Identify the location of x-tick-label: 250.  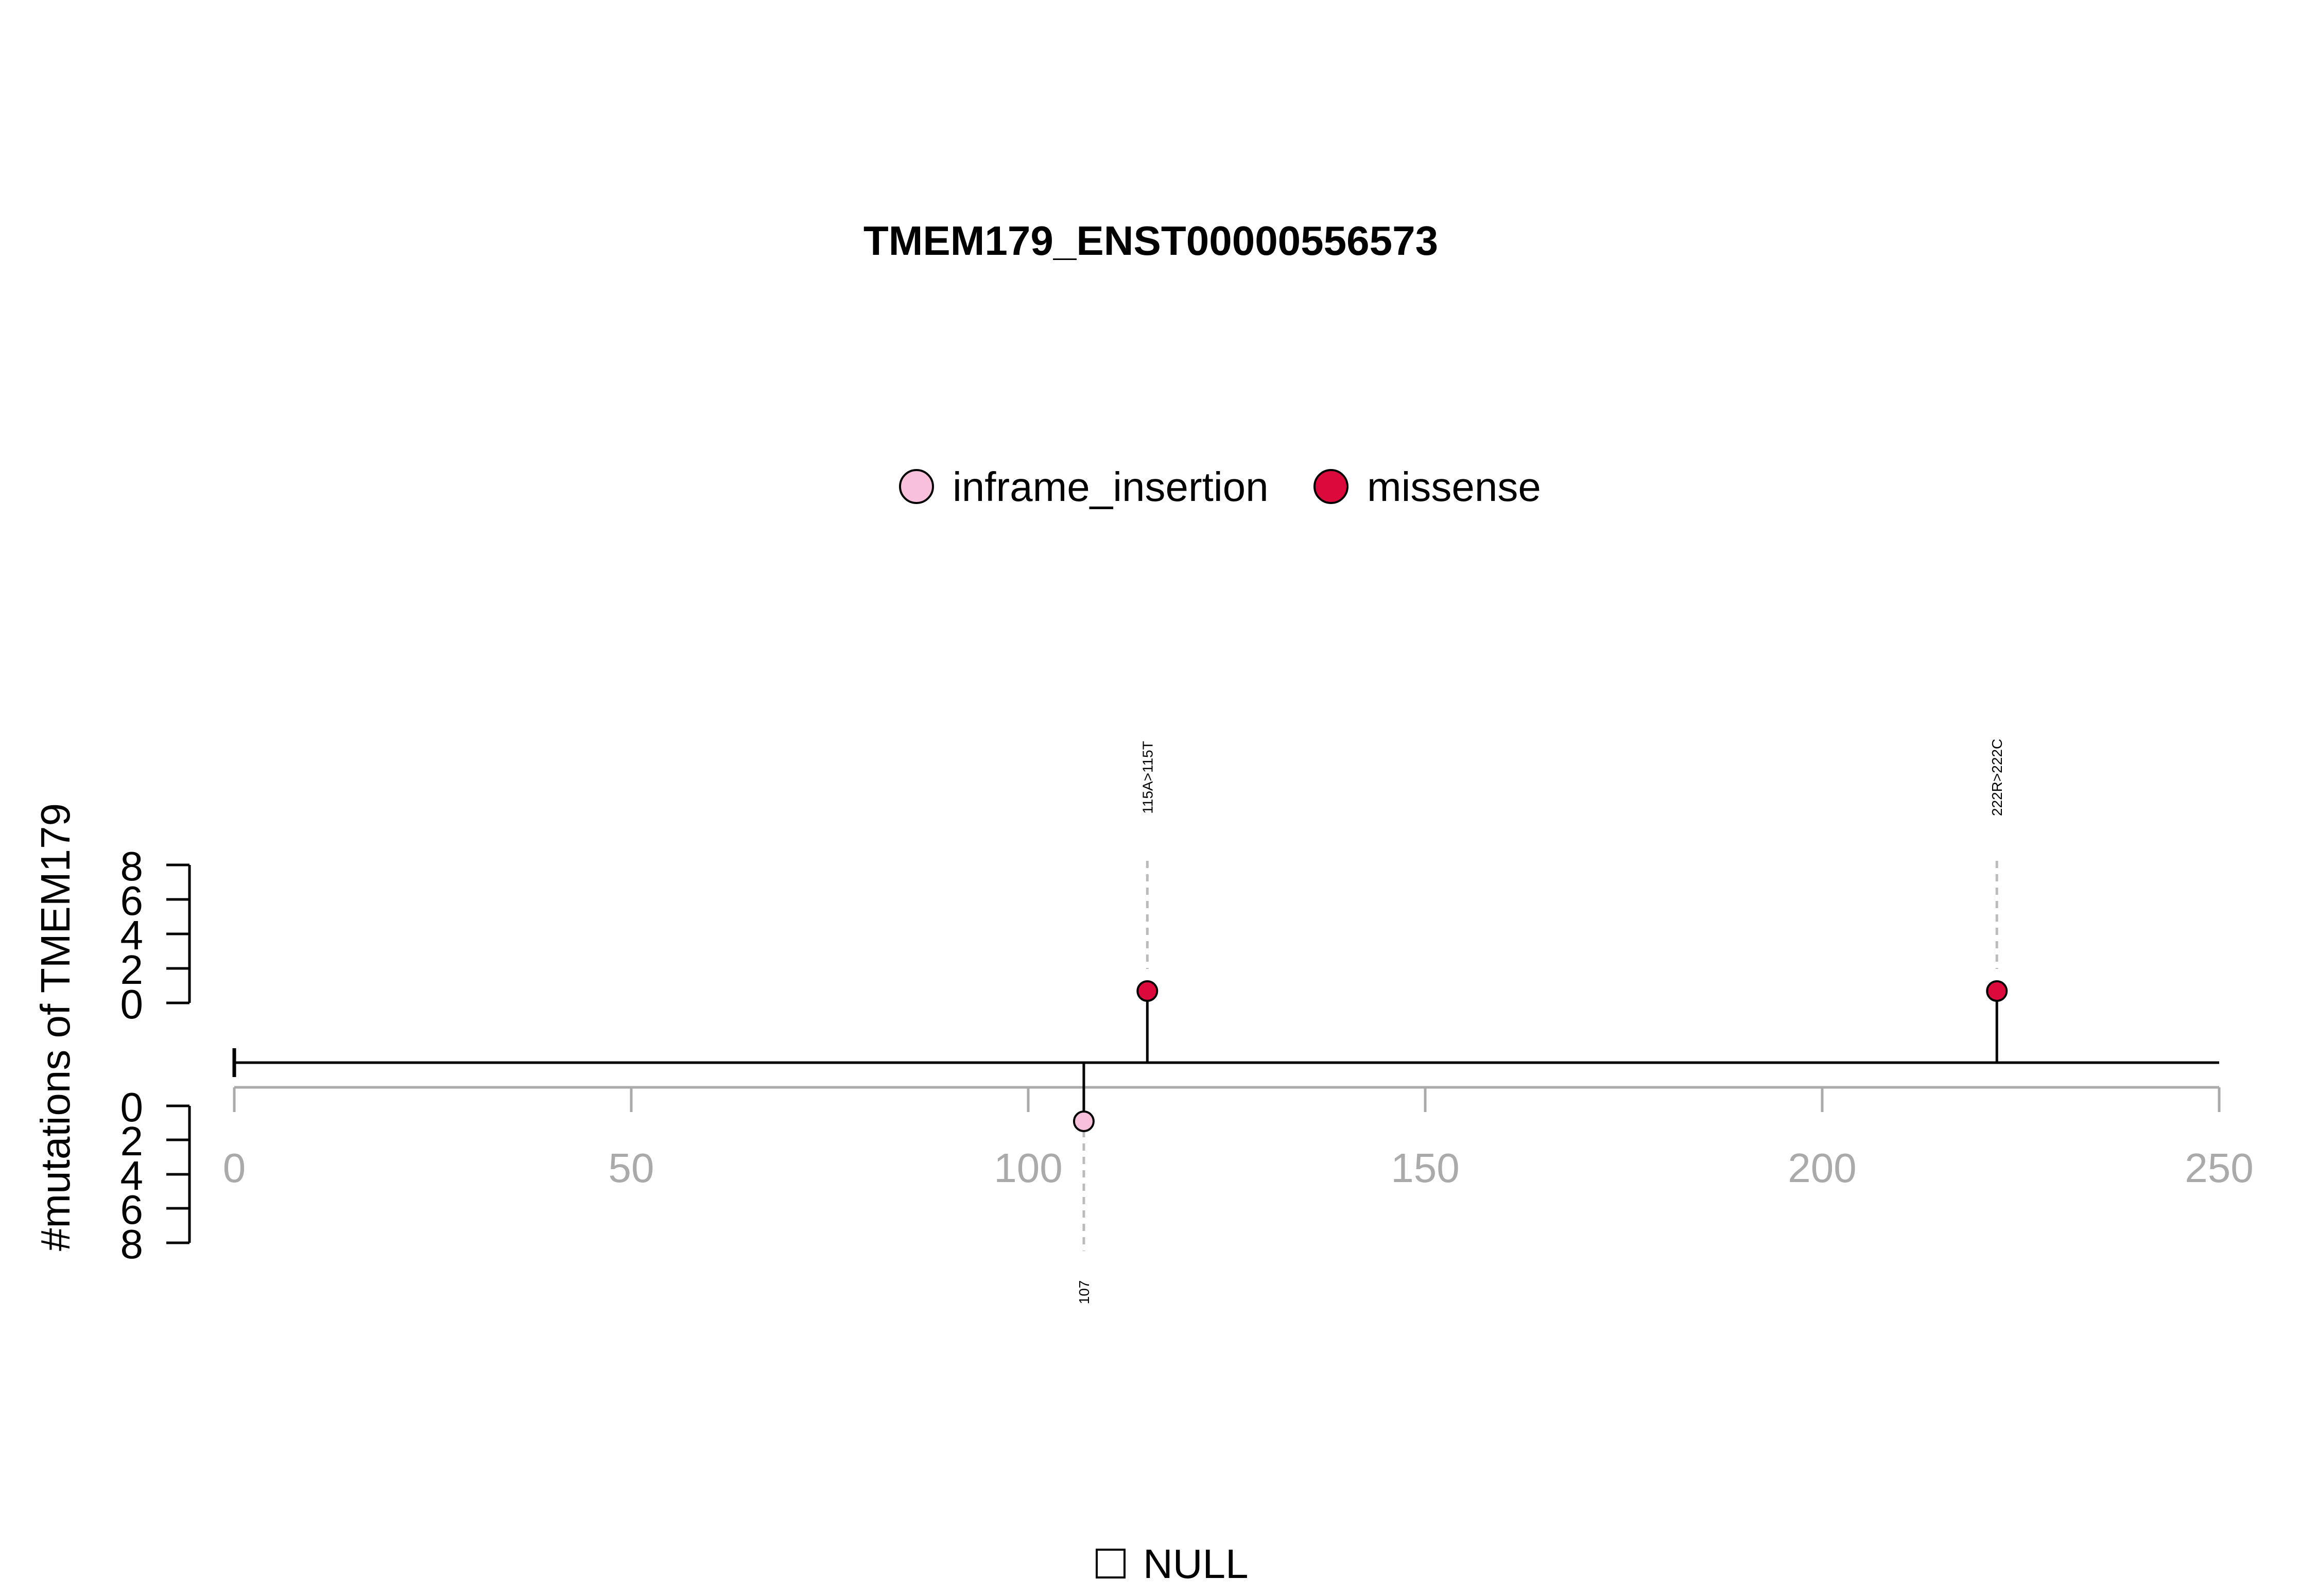
(2219, 1168).